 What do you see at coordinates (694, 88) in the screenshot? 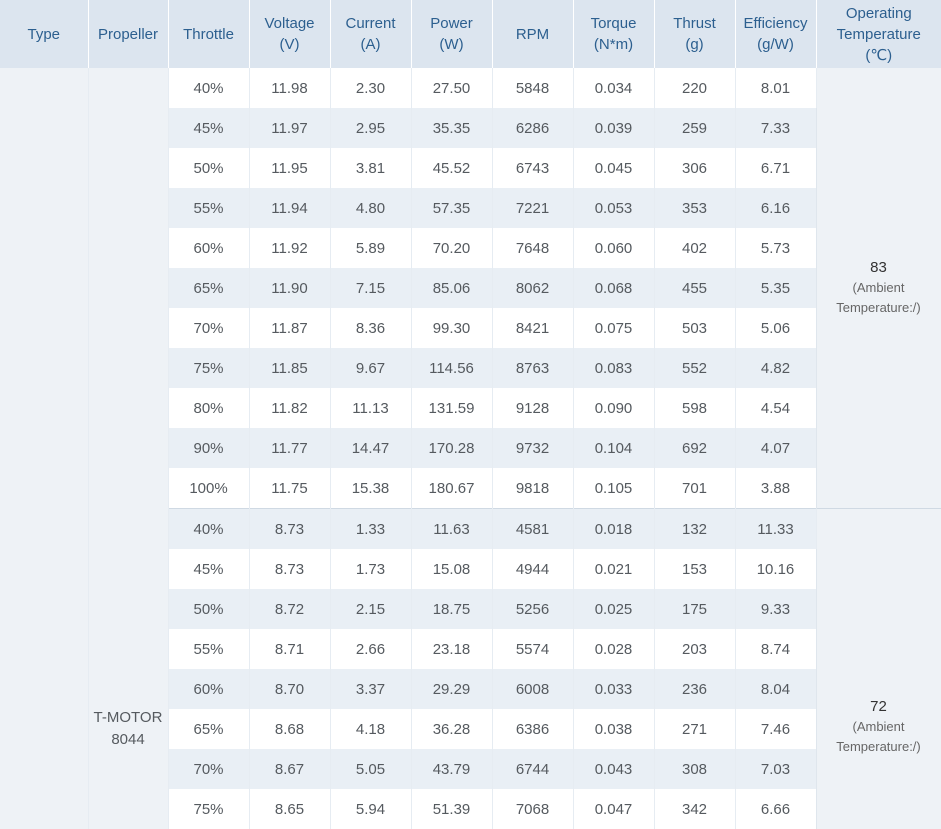
I see `thrust-cell: 220` at bounding box center [694, 88].